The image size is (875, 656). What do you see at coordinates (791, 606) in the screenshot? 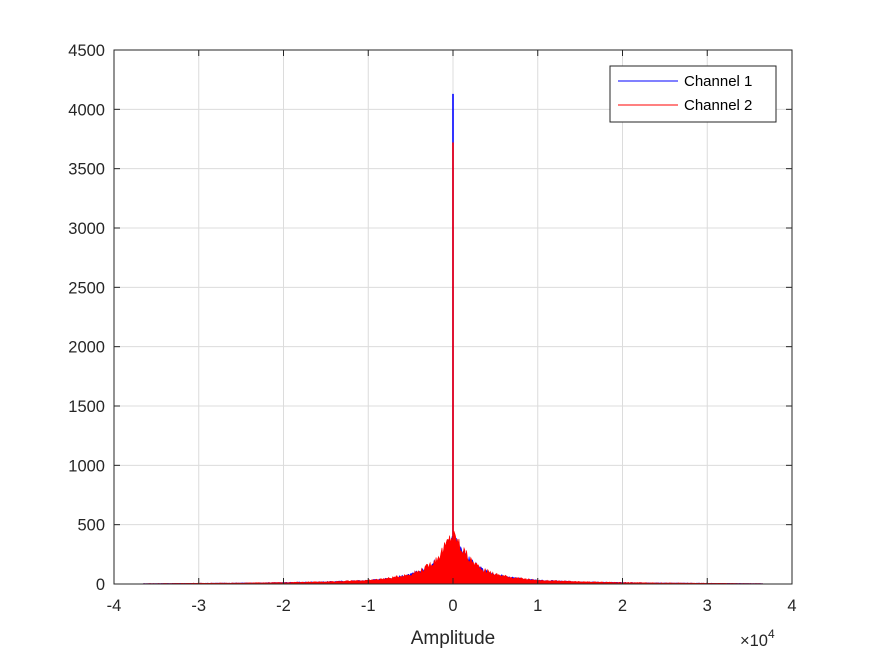
I see `x-tick-label: 4` at bounding box center [791, 606].